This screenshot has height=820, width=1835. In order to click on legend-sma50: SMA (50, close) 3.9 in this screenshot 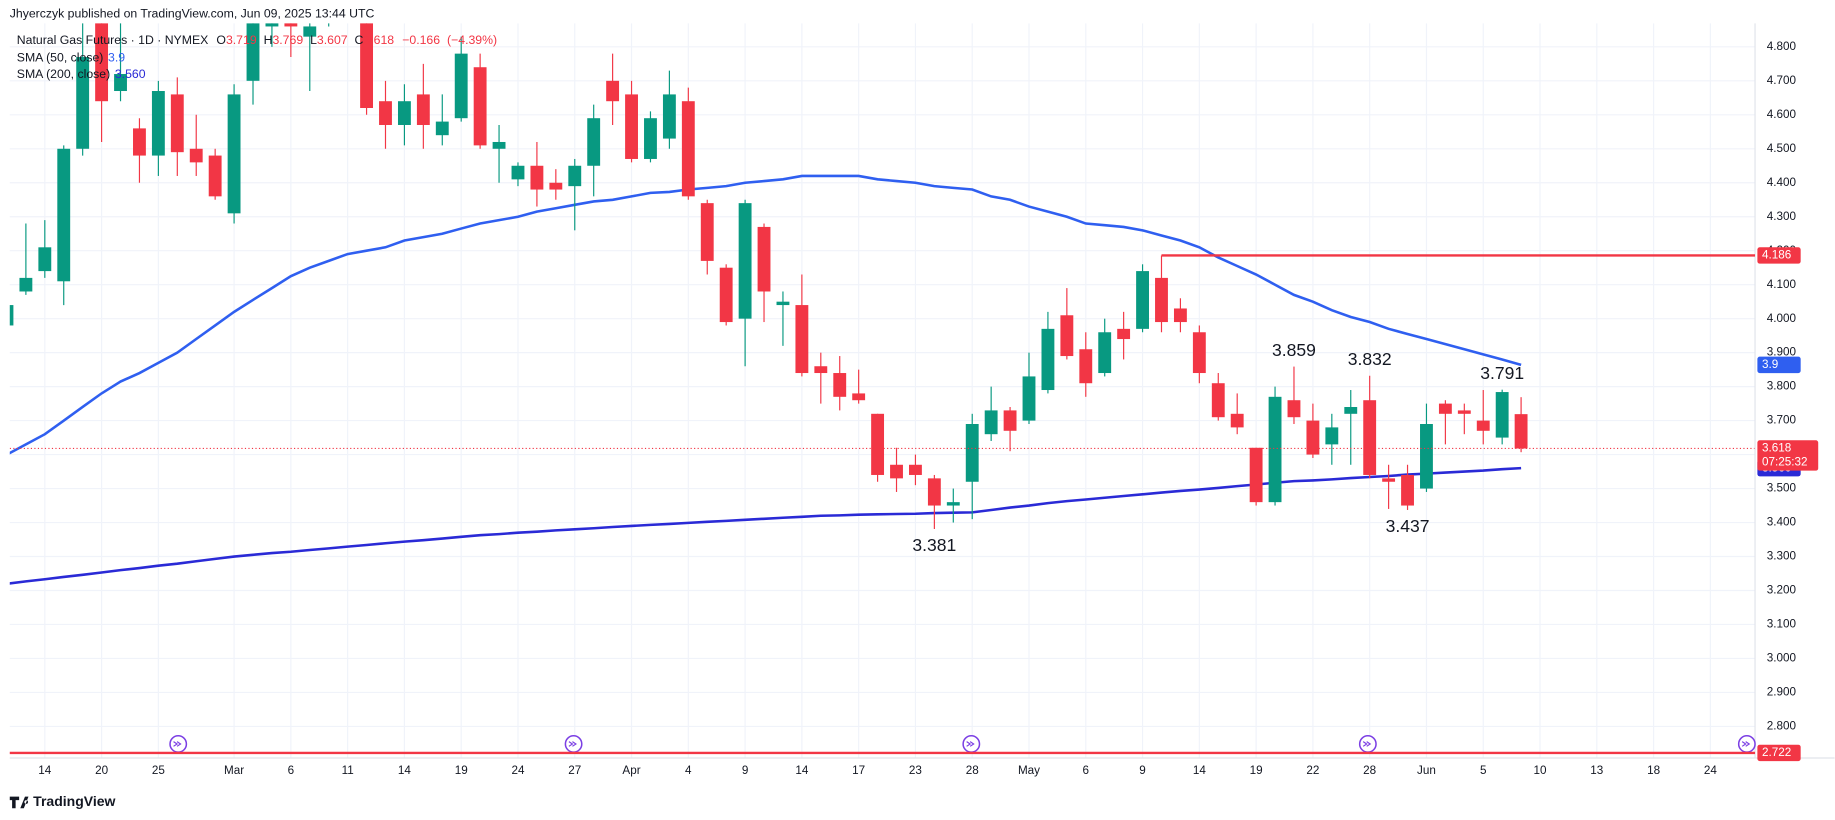, I will do `click(71, 58)`.